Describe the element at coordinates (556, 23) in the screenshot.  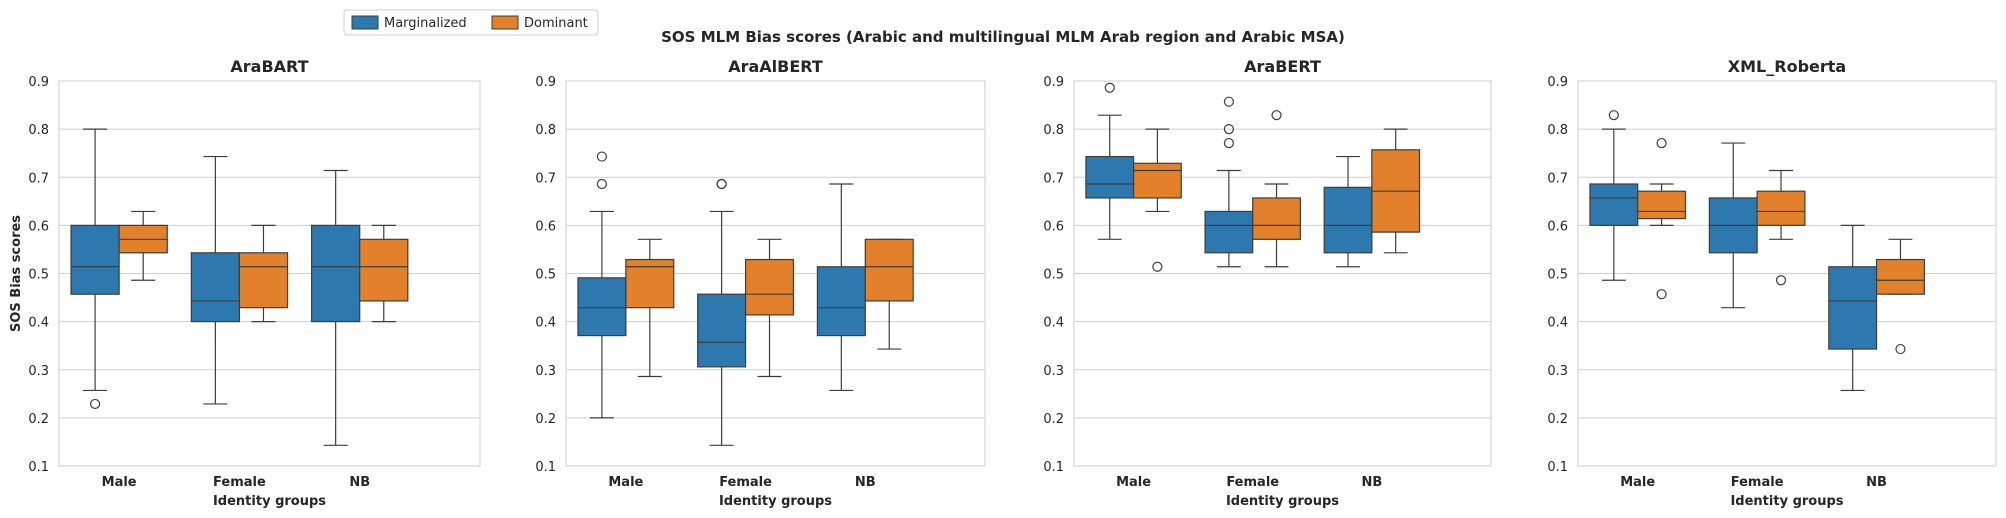
I see `legend-label-dominant: Dominant` at that location.